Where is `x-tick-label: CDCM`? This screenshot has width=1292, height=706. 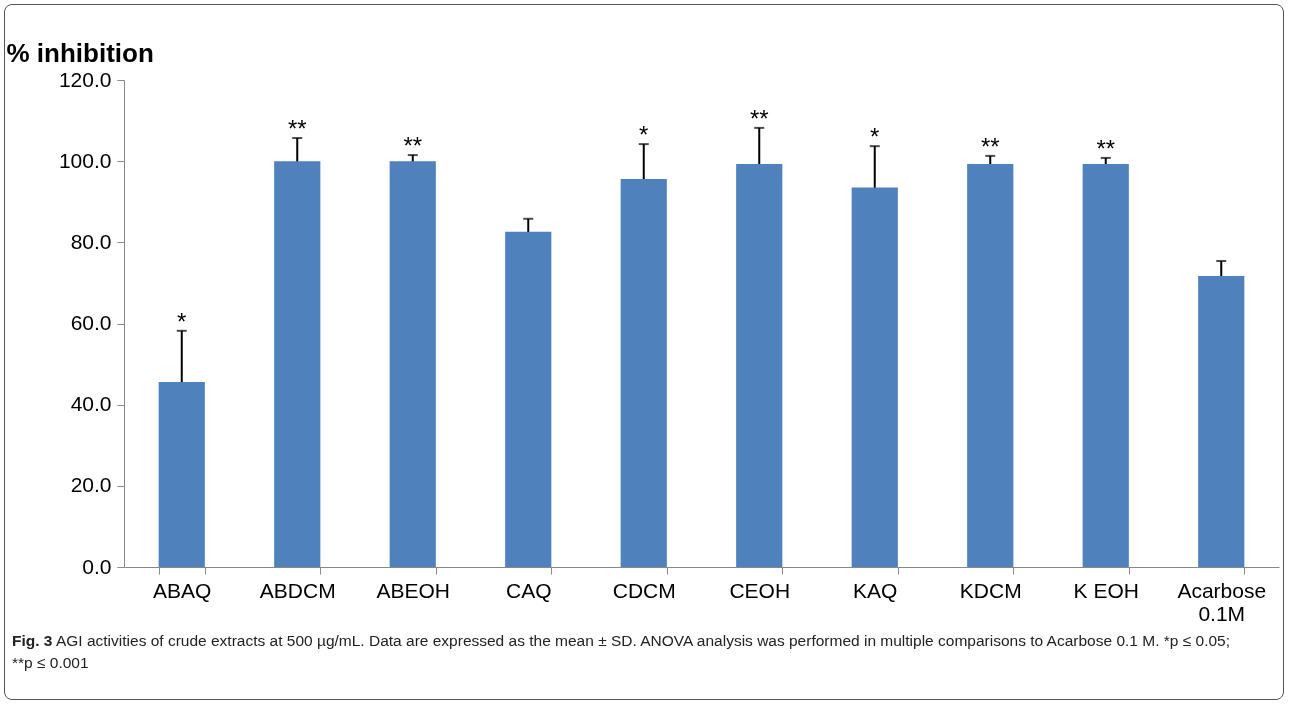 x-tick-label: CDCM is located at coordinates (644, 590).